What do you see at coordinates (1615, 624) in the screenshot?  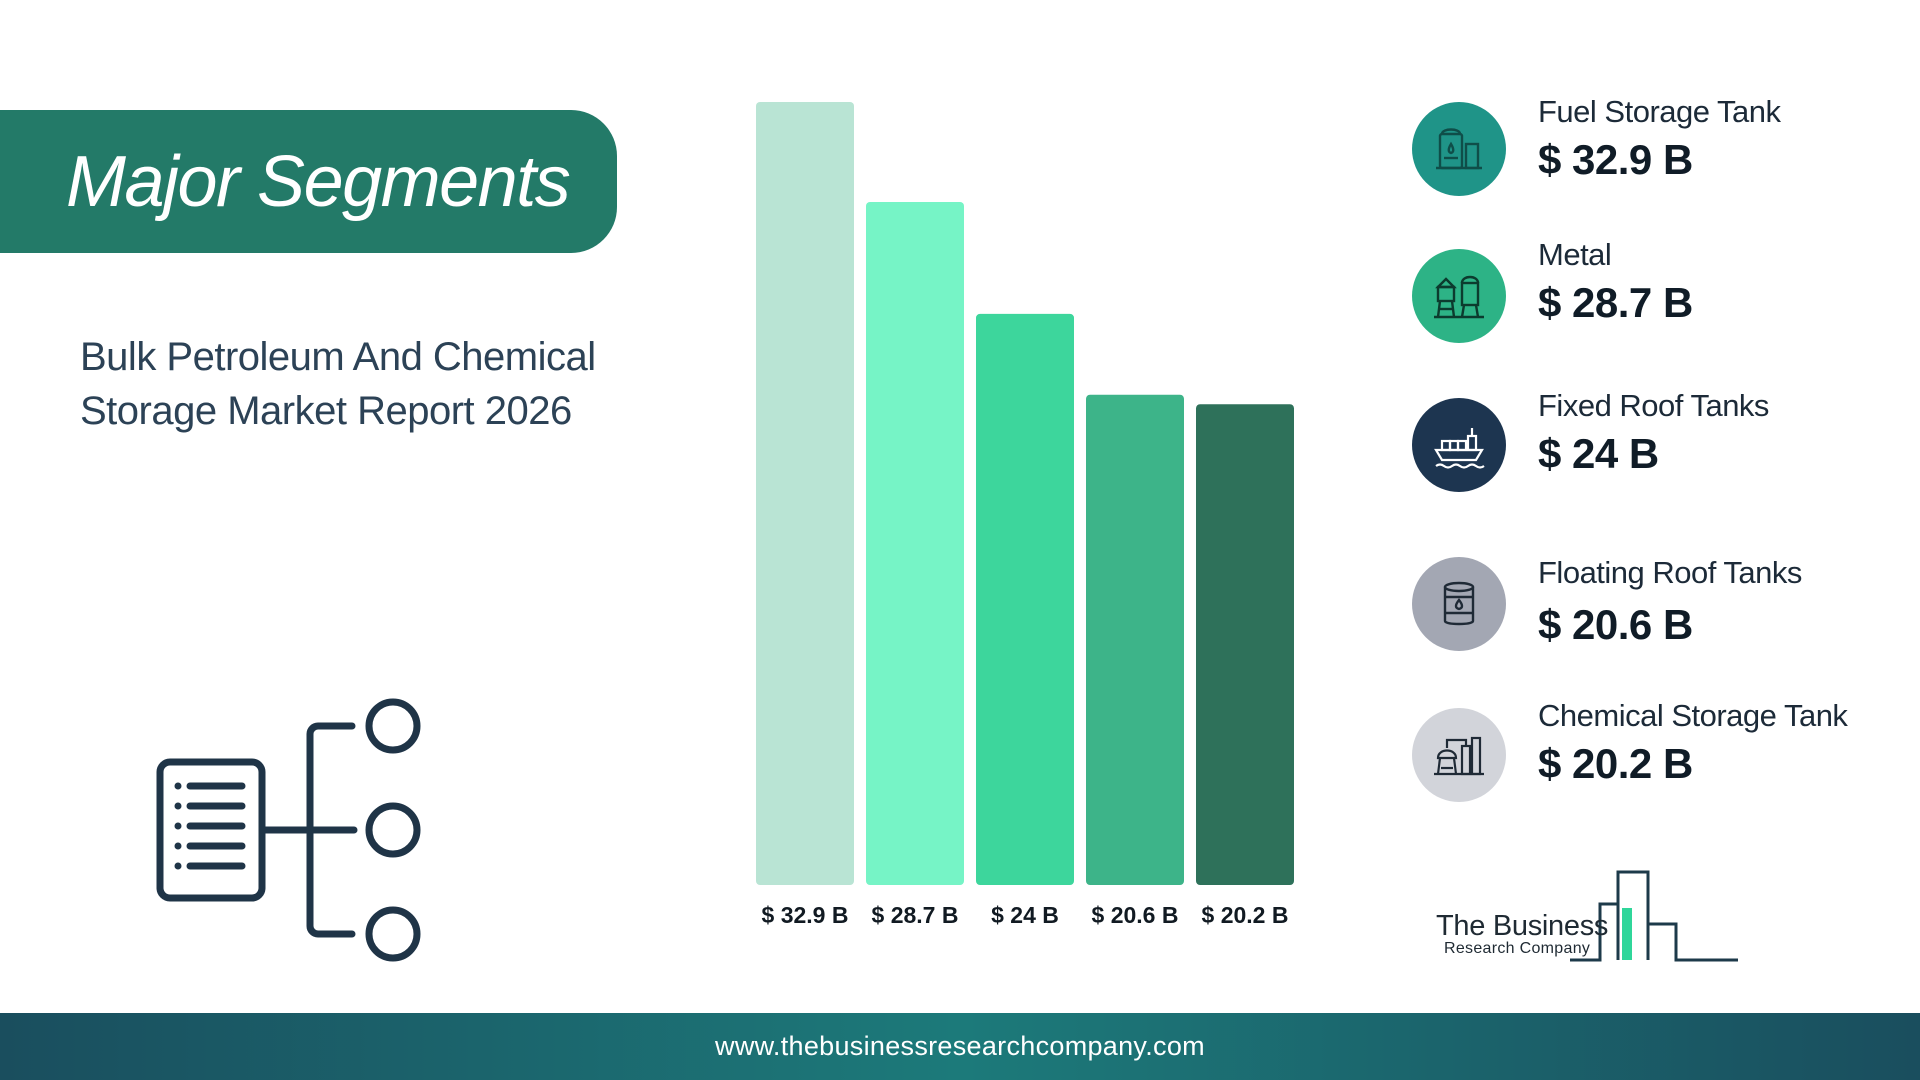 I see `legend-value: $ 20.6 B` at bounding box center [1615, 624].